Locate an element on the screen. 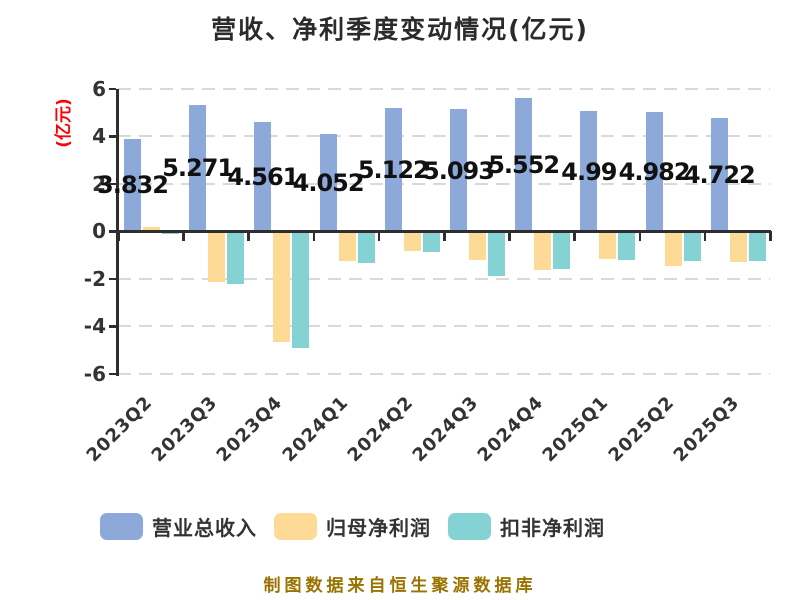 The width and height of the screenshot is (800, 600). bar-revenue-2023Q2 is located at coordinates (132, 184).